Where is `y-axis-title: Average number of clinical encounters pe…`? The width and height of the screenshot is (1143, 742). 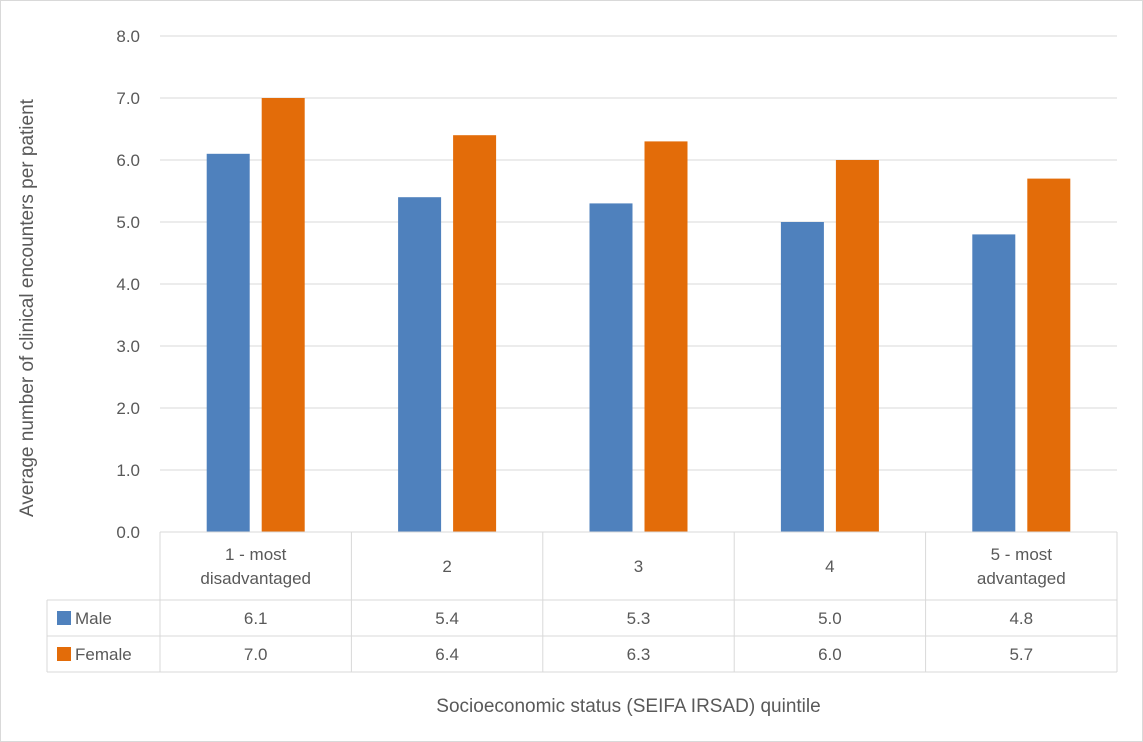 y-axis-title: Average number of clinical encounters pe… is located at coordinates (27, 307).